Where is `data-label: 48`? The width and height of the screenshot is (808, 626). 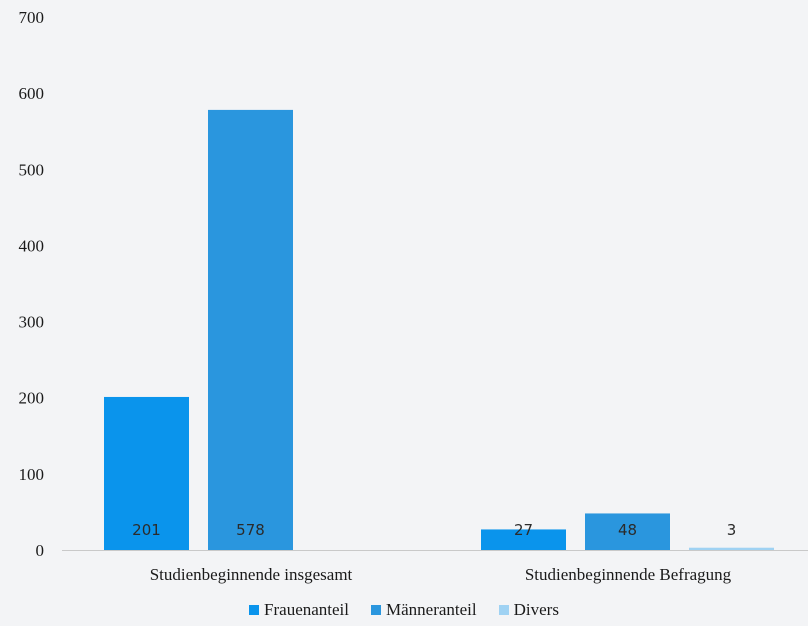 data-label: 48 is located at coordinates (627, 530).